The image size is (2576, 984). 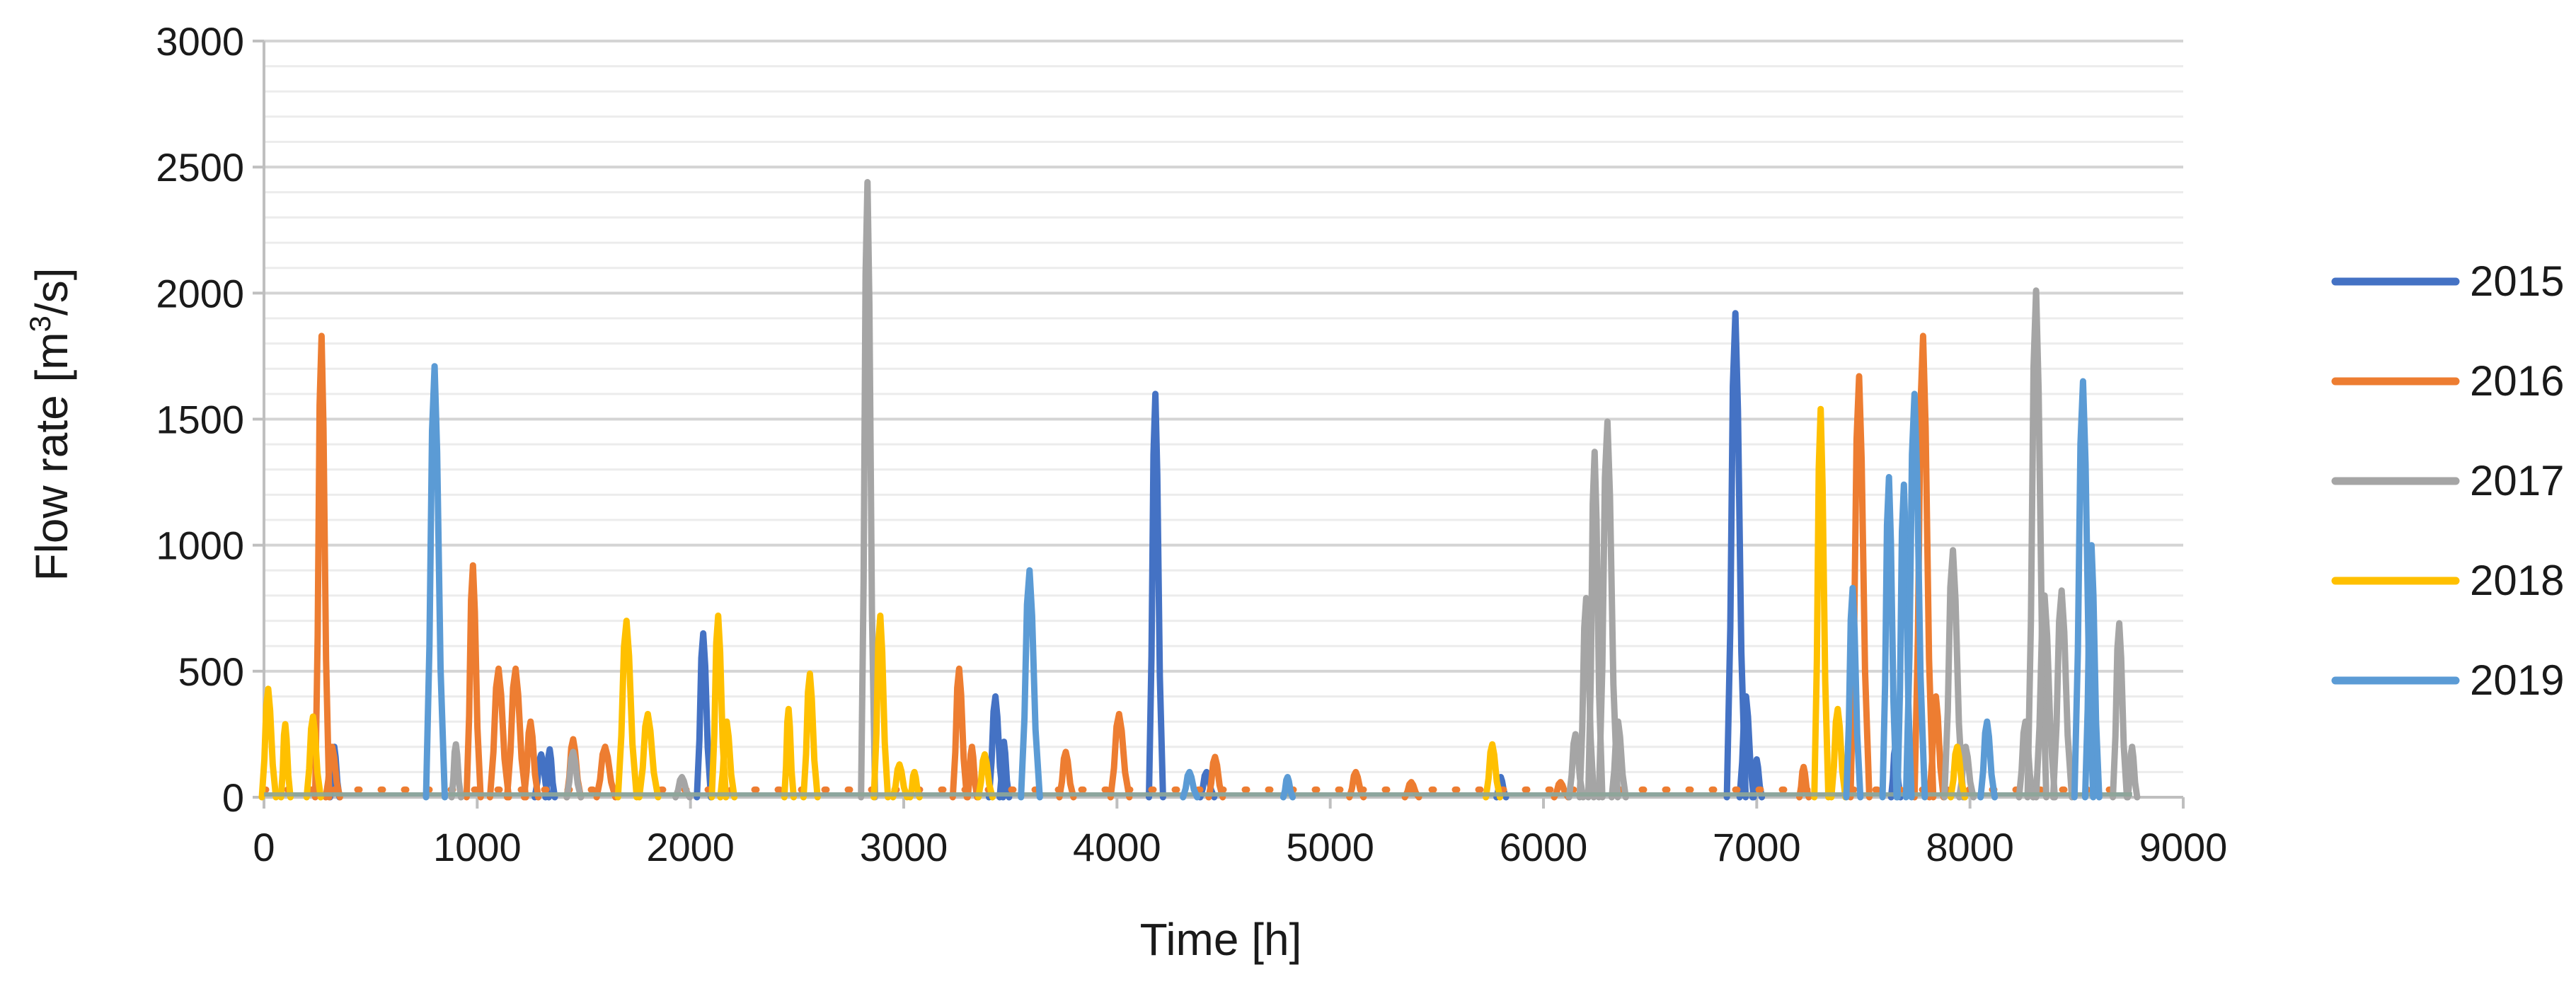 What do you see at coordinates (1970, 847) in the screenshot?
I see `x-tick-label: 8000` at bounding box center [1970, 847].